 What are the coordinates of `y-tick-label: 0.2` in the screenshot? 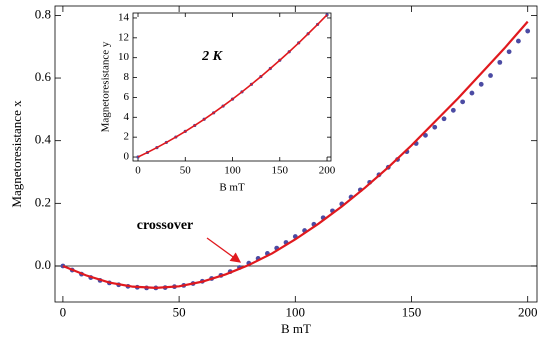 It's located at (43, 201).